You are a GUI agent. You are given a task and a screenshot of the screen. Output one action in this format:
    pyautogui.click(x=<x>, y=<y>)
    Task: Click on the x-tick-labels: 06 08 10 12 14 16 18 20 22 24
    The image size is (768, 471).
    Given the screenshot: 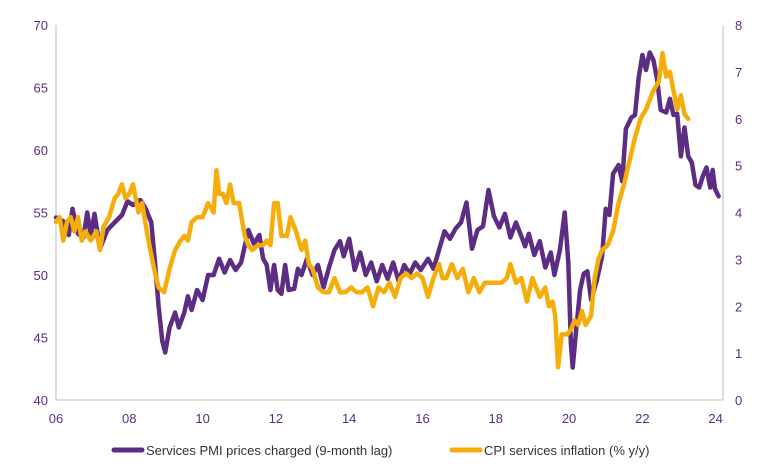 What is the action you would take?
    pyautogui.click(x=386, y=418)
    